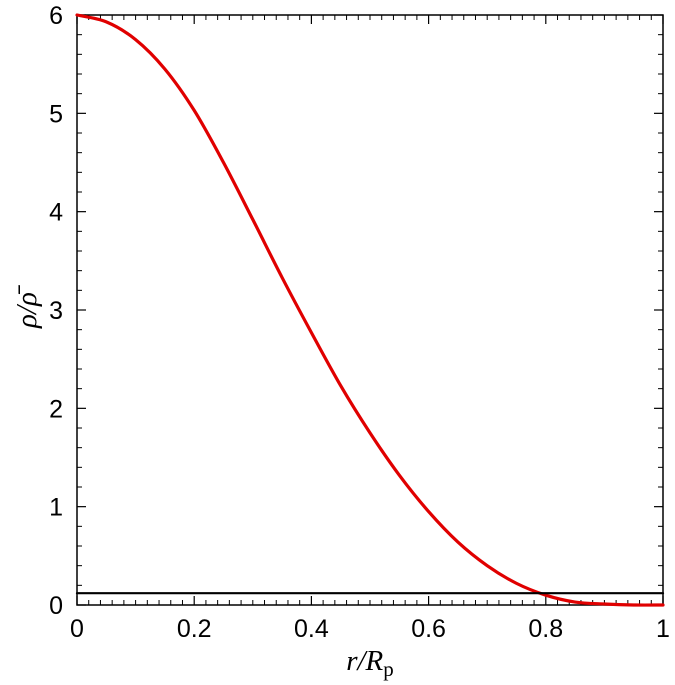  What do you see at coordinates (27, 306) in the screenshot?
I see `y-axis-label: ρ/ρ̄` at bounding box center [27, 306].